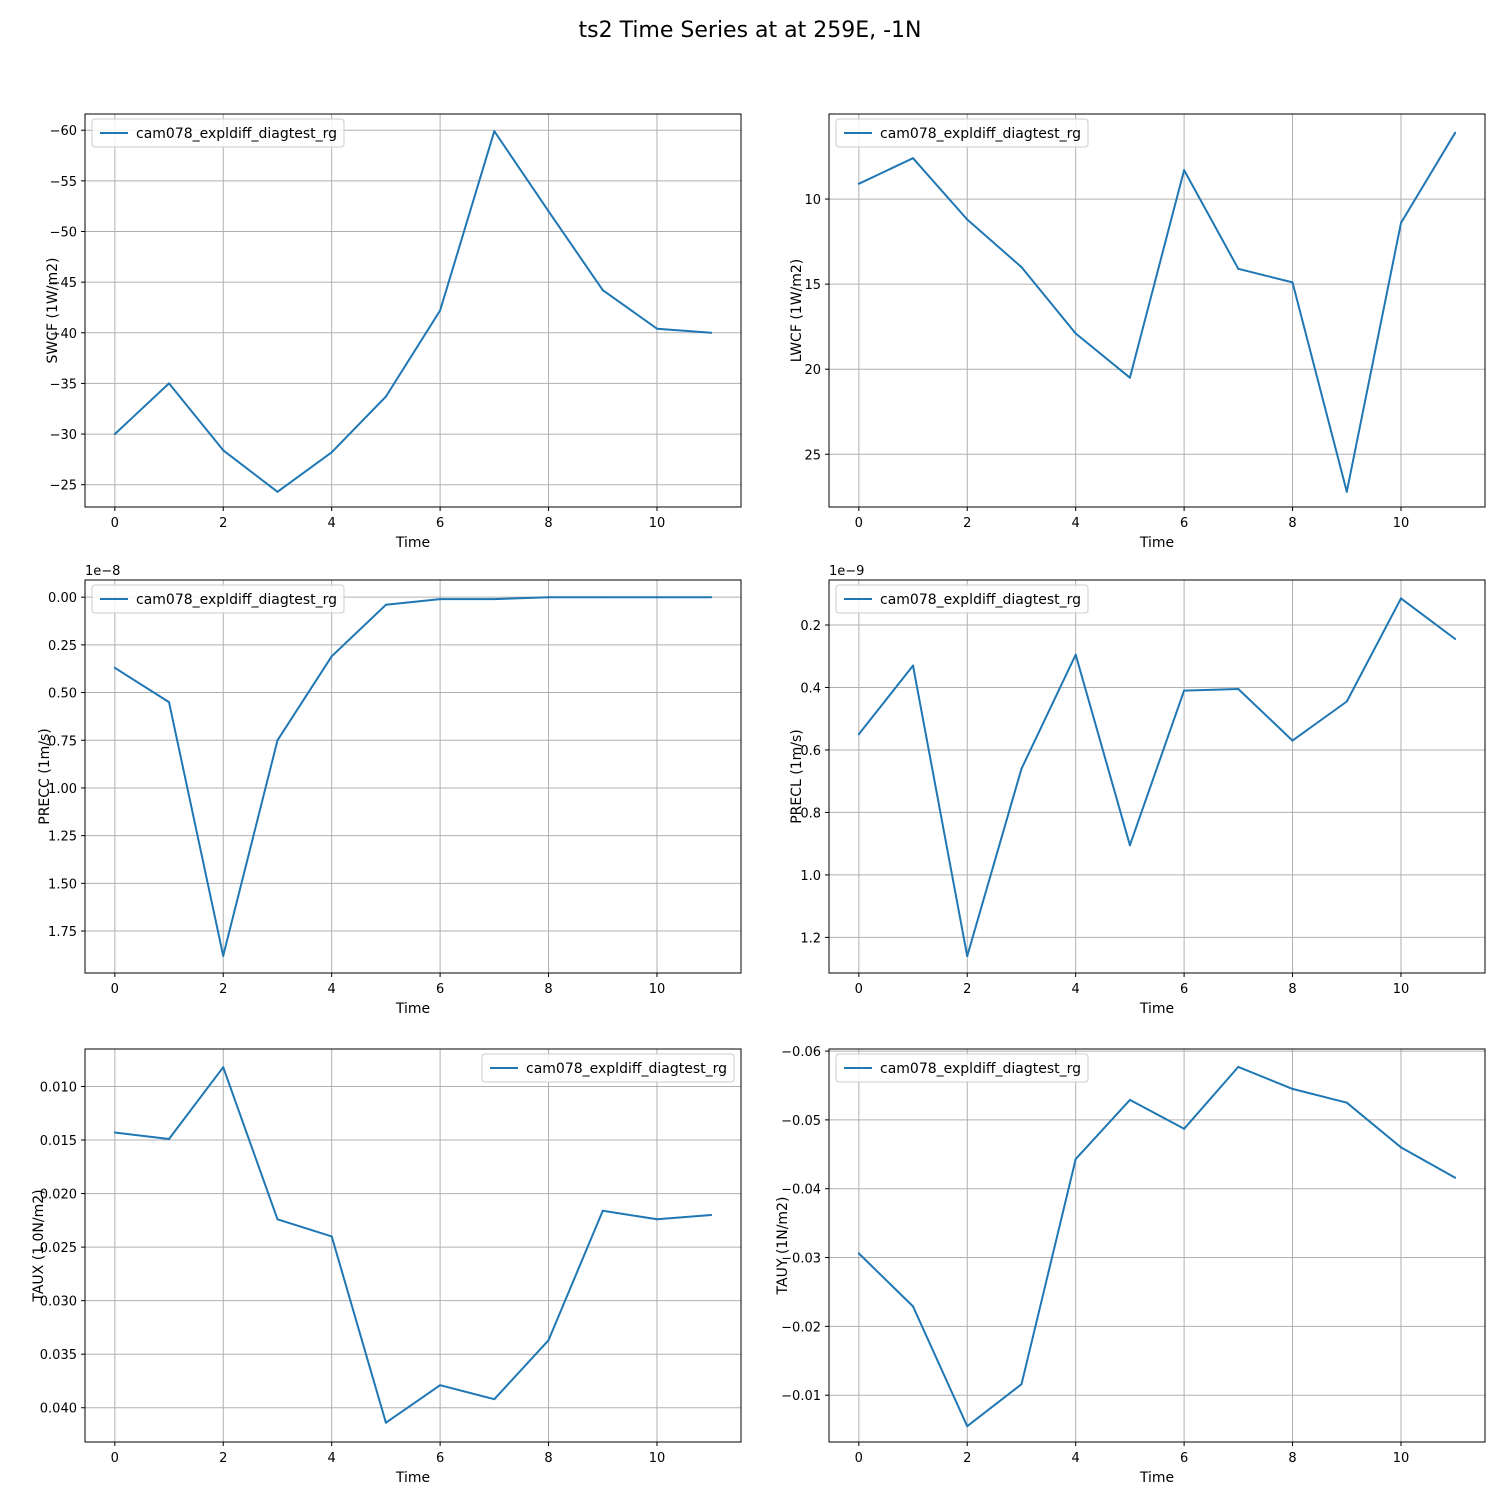 This screenshot has width=1500, height=1500. Describe the element at coordinates (63, 384) in the screenshot. I see `y-tick-label: −35` at that location.